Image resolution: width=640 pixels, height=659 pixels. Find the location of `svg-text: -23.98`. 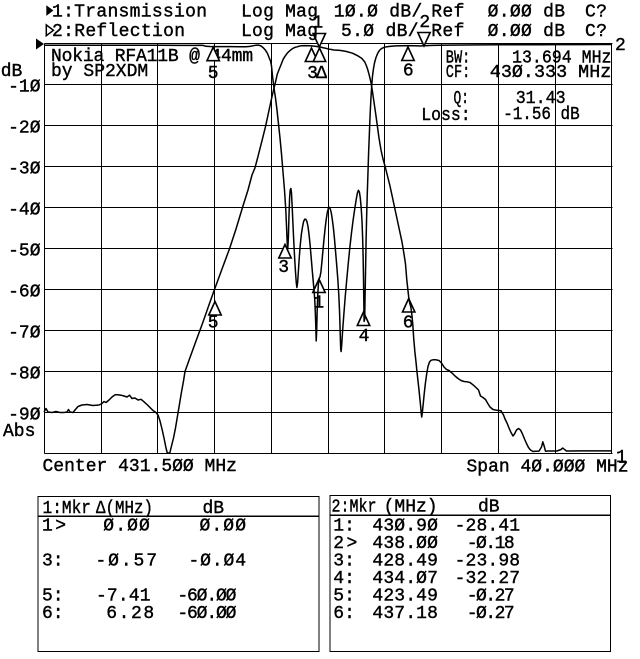

svg-text: -23.98 is located at coordinates (487, 562).